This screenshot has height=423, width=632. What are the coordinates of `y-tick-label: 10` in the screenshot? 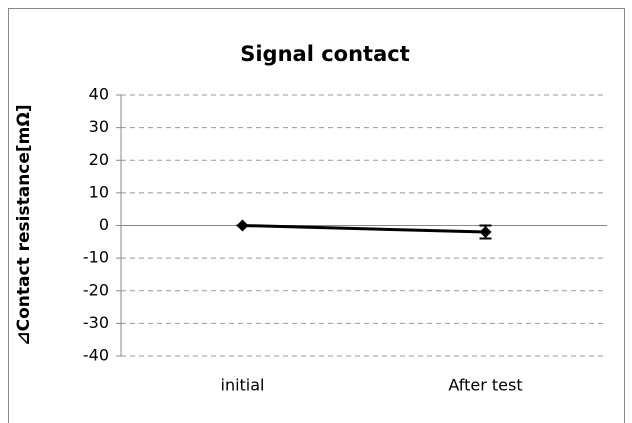 It's located at (99, 191).